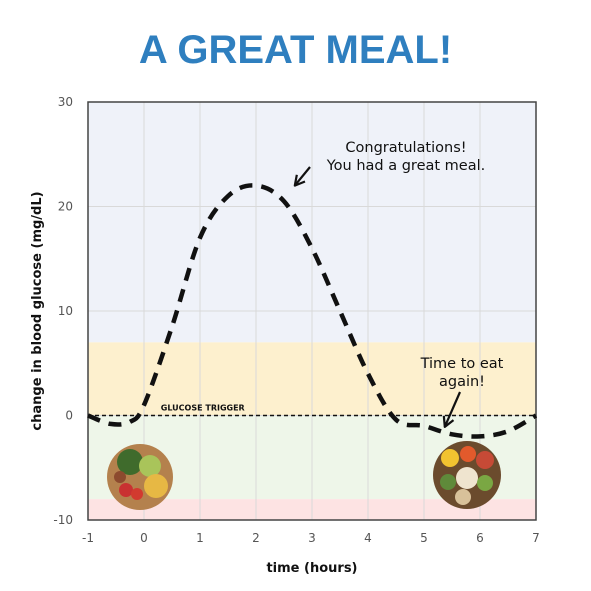 The image size is (591, 591). What do you see at coordinates (312, 410) in the screenshot?
I see `glucose-trigger-line: GLUCOSE TRIGGER` at bounding box center [312, 410].